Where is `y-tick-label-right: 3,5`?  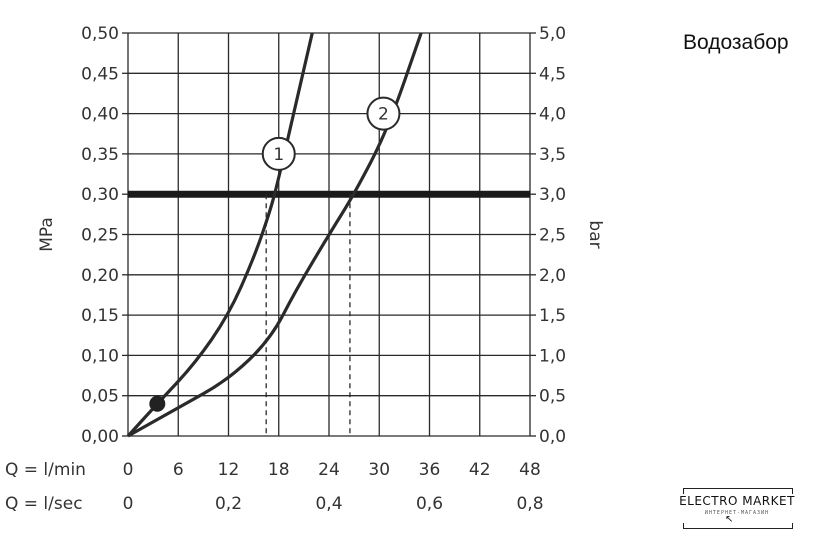 y-tick-label-right: 3,5 is located at coordinates (552, 155).